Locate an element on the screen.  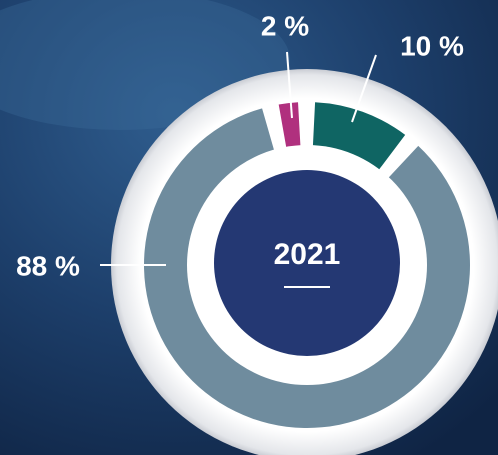
value-label: 2 % is located at coordinates (285, 25).